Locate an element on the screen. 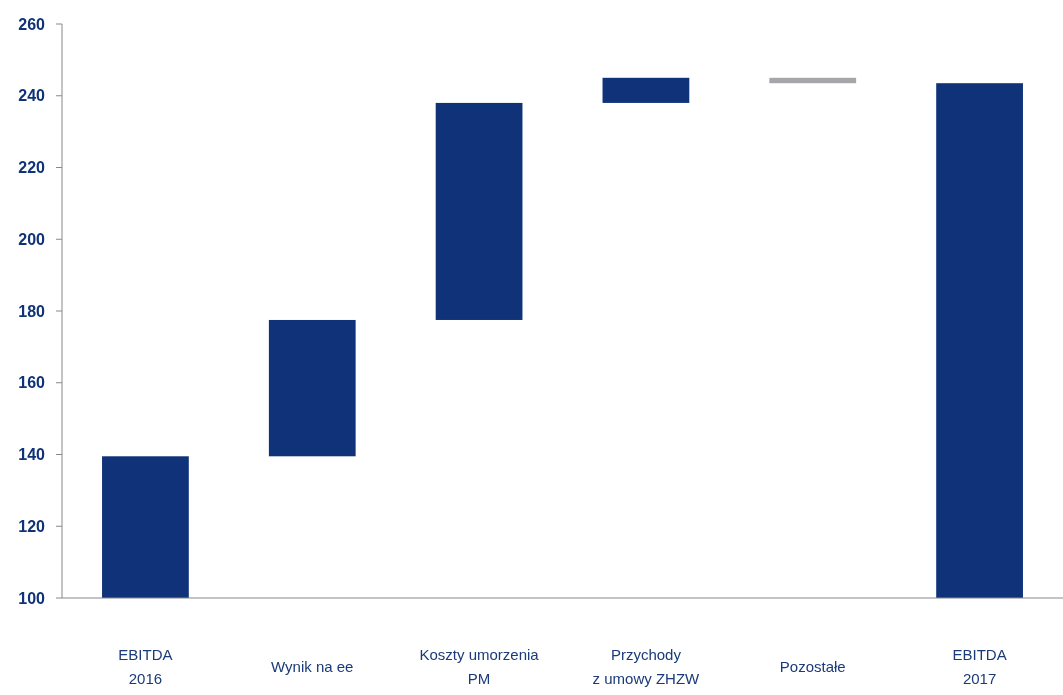 The height and width of the screenshot is (695, 1063). x-tick-label: EBITDA 2016 is located at coordinates (145, 666).